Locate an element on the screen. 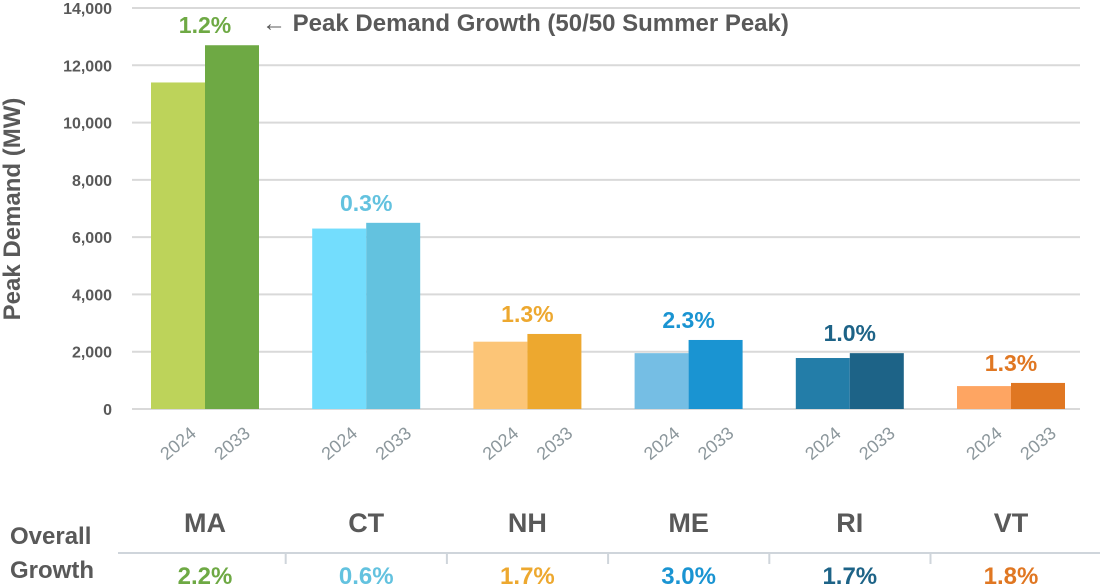  bar-ma-2024 is located at coordinates (178, 245).